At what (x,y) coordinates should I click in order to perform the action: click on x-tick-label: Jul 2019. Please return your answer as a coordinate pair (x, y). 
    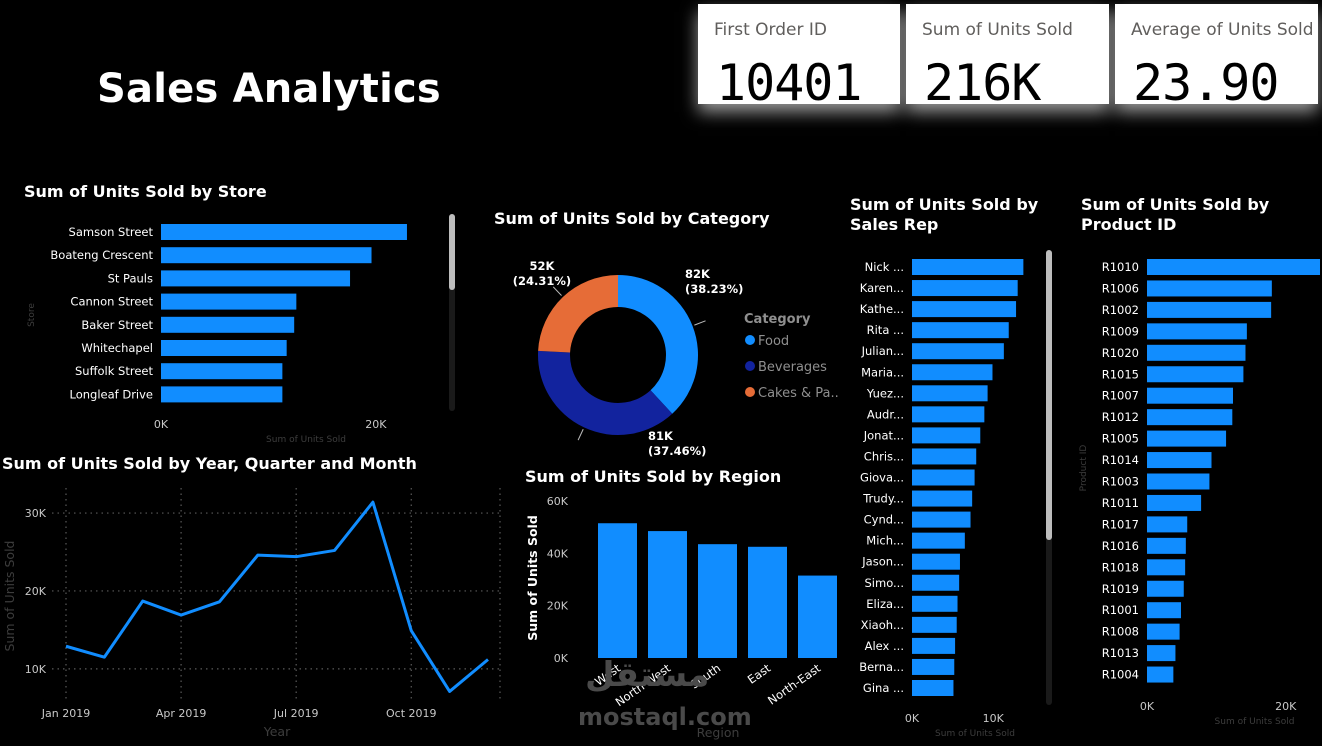
    Looking at the image, I should click on (296, 713).